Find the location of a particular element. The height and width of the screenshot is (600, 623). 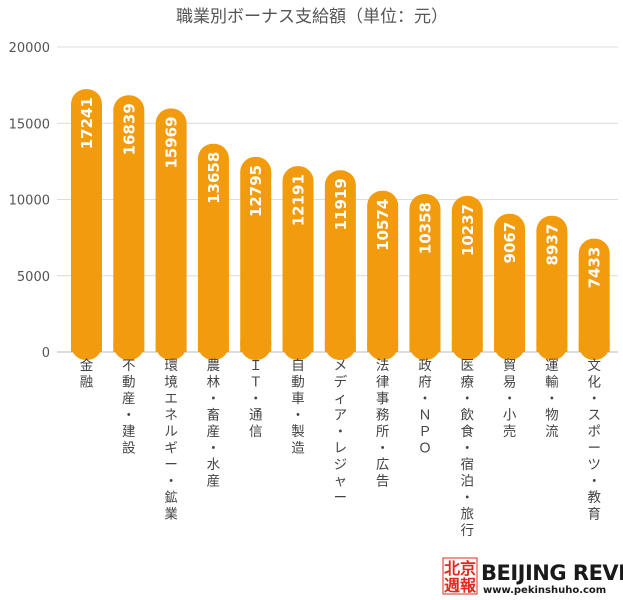

logo-seal-frame is located at coordinates (460, 576).